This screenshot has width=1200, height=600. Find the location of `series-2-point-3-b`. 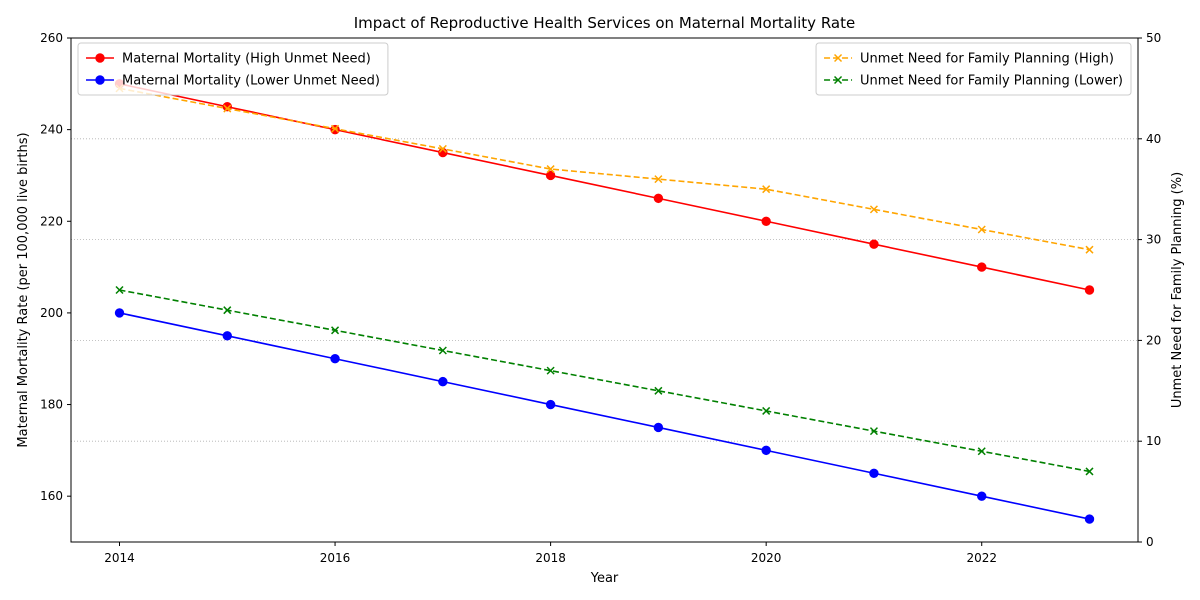

series-2-point-3-b is located at coordinates (442, 148).